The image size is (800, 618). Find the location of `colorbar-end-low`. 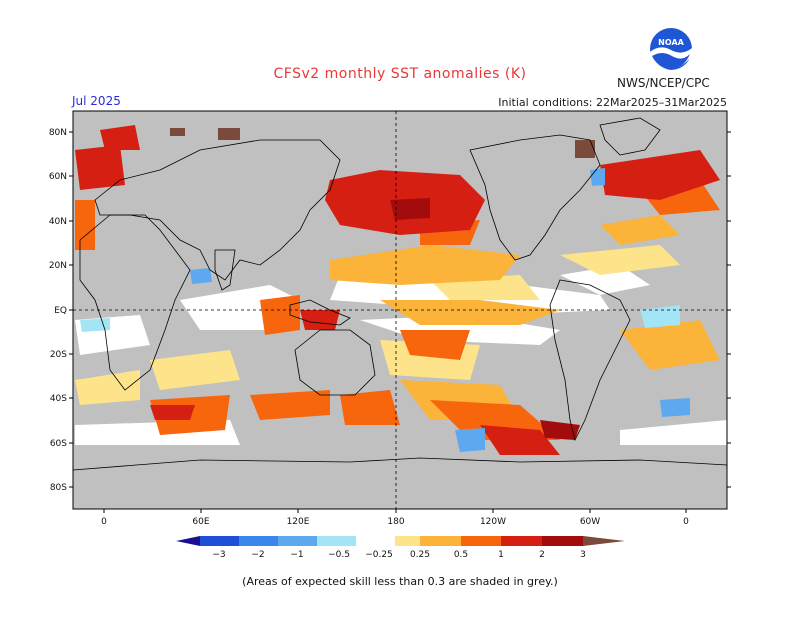

colorbar-end-low is located at coordinates (188, 541).